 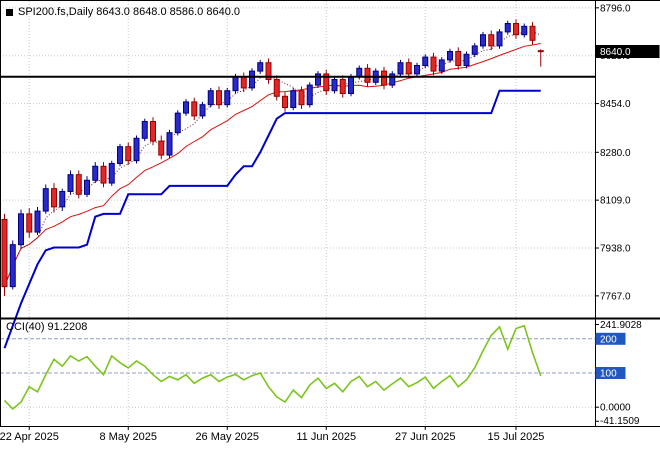 I want to click on price-tick-label: 8796.0, so click(x=615, y=8).